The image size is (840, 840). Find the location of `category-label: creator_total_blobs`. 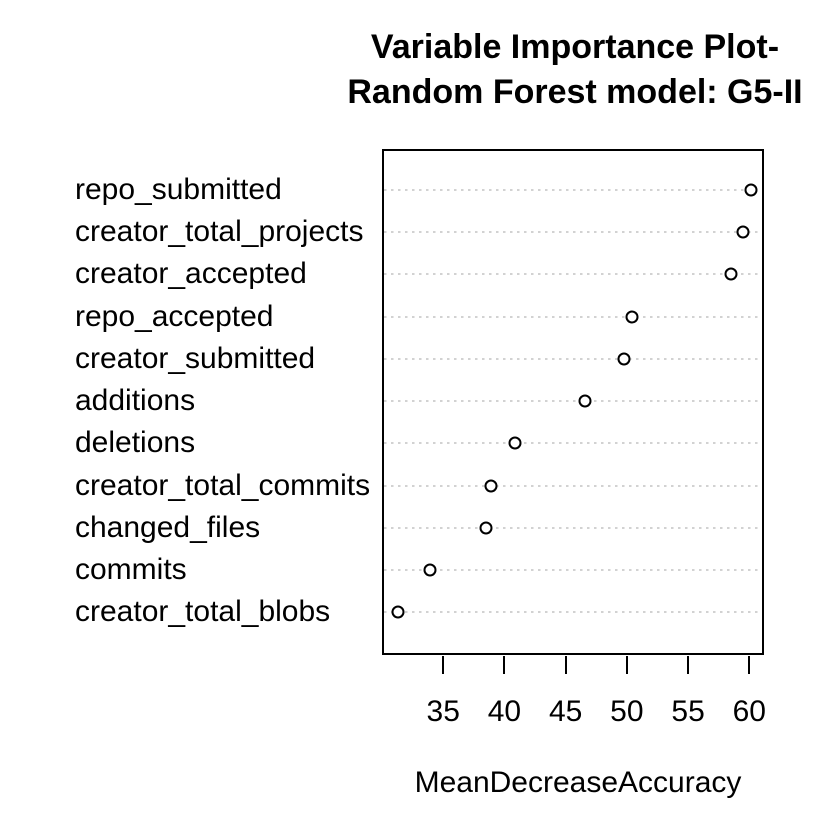

category-label: creator_total_blobs is located at coordinates (203, 612).